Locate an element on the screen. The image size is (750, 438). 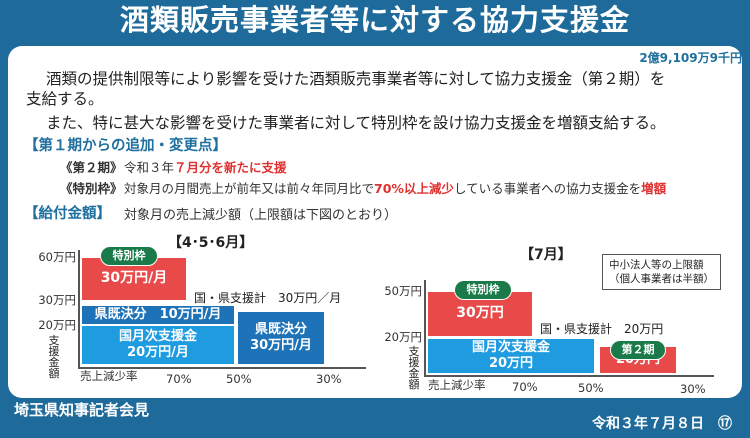
phase2-label: 《第２期》 is located at coordinates (91, 167).